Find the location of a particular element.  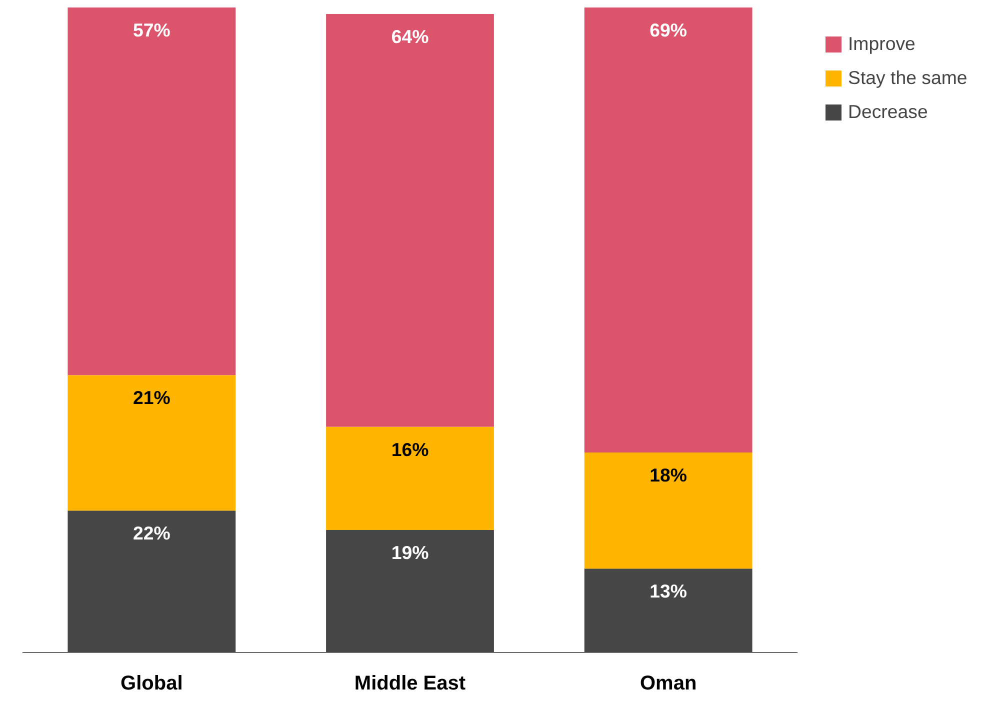

data-label: 18% is located at coordinates (669, 475).